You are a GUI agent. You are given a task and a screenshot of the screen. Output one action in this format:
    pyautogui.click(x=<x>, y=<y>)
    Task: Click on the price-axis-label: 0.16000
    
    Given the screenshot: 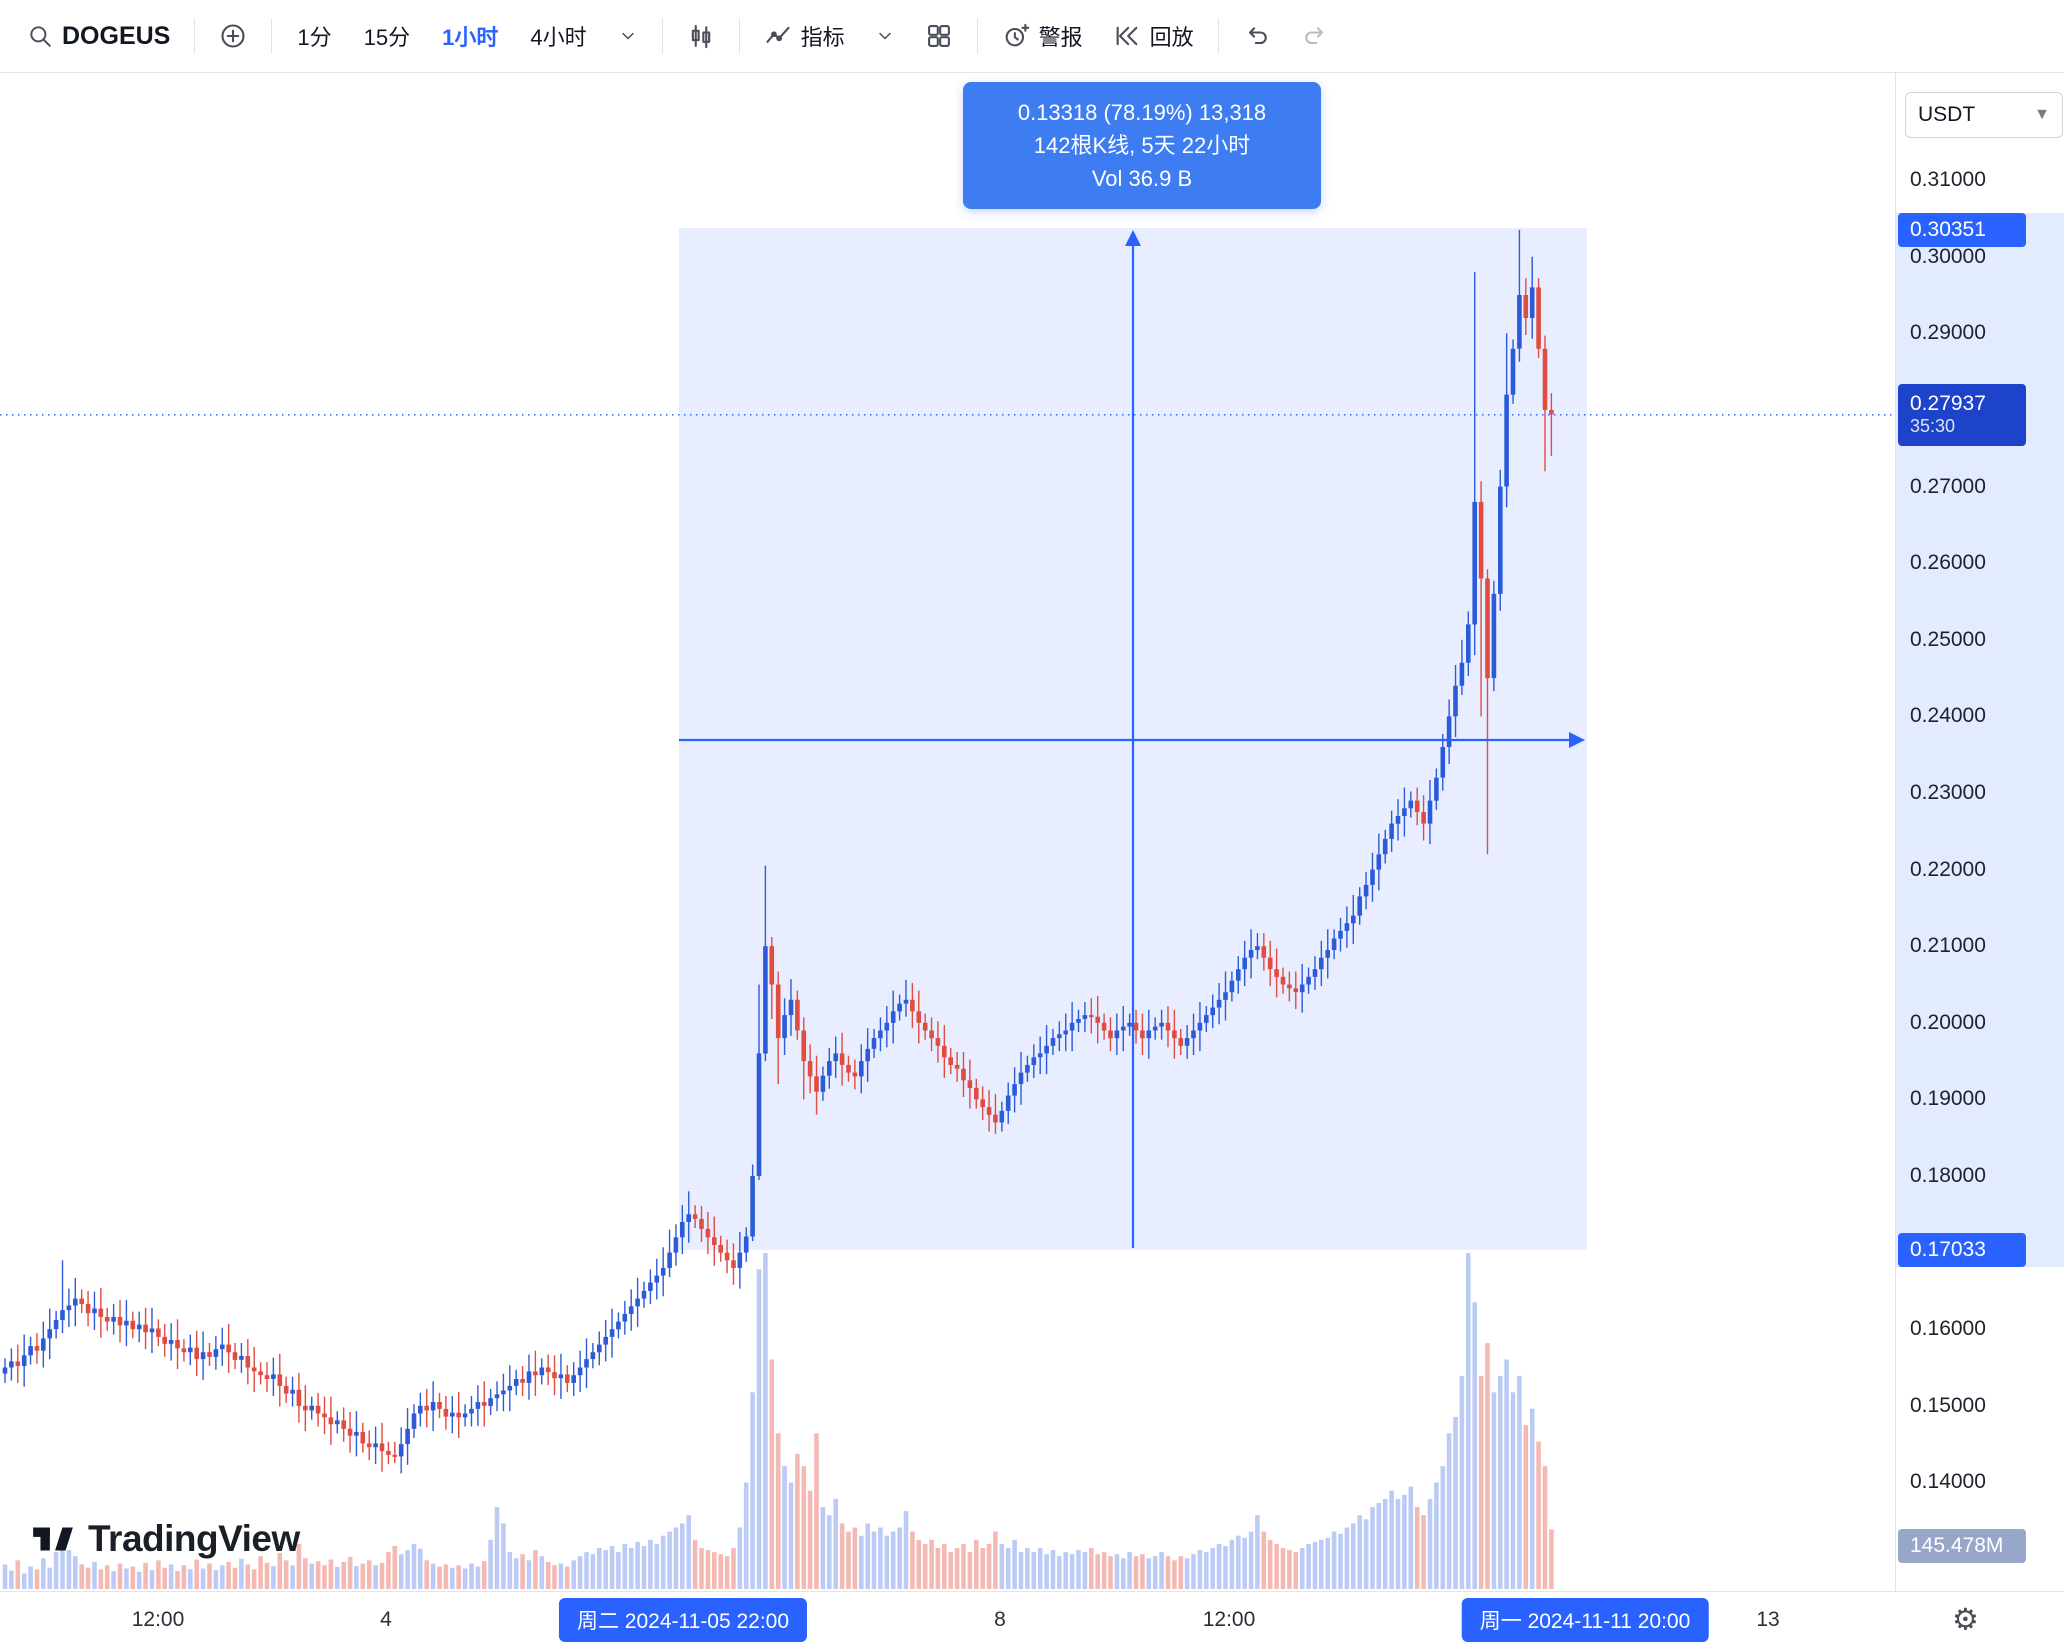 What is the action you would take?
    pyautogui.click(x=1948, y=1329)
    